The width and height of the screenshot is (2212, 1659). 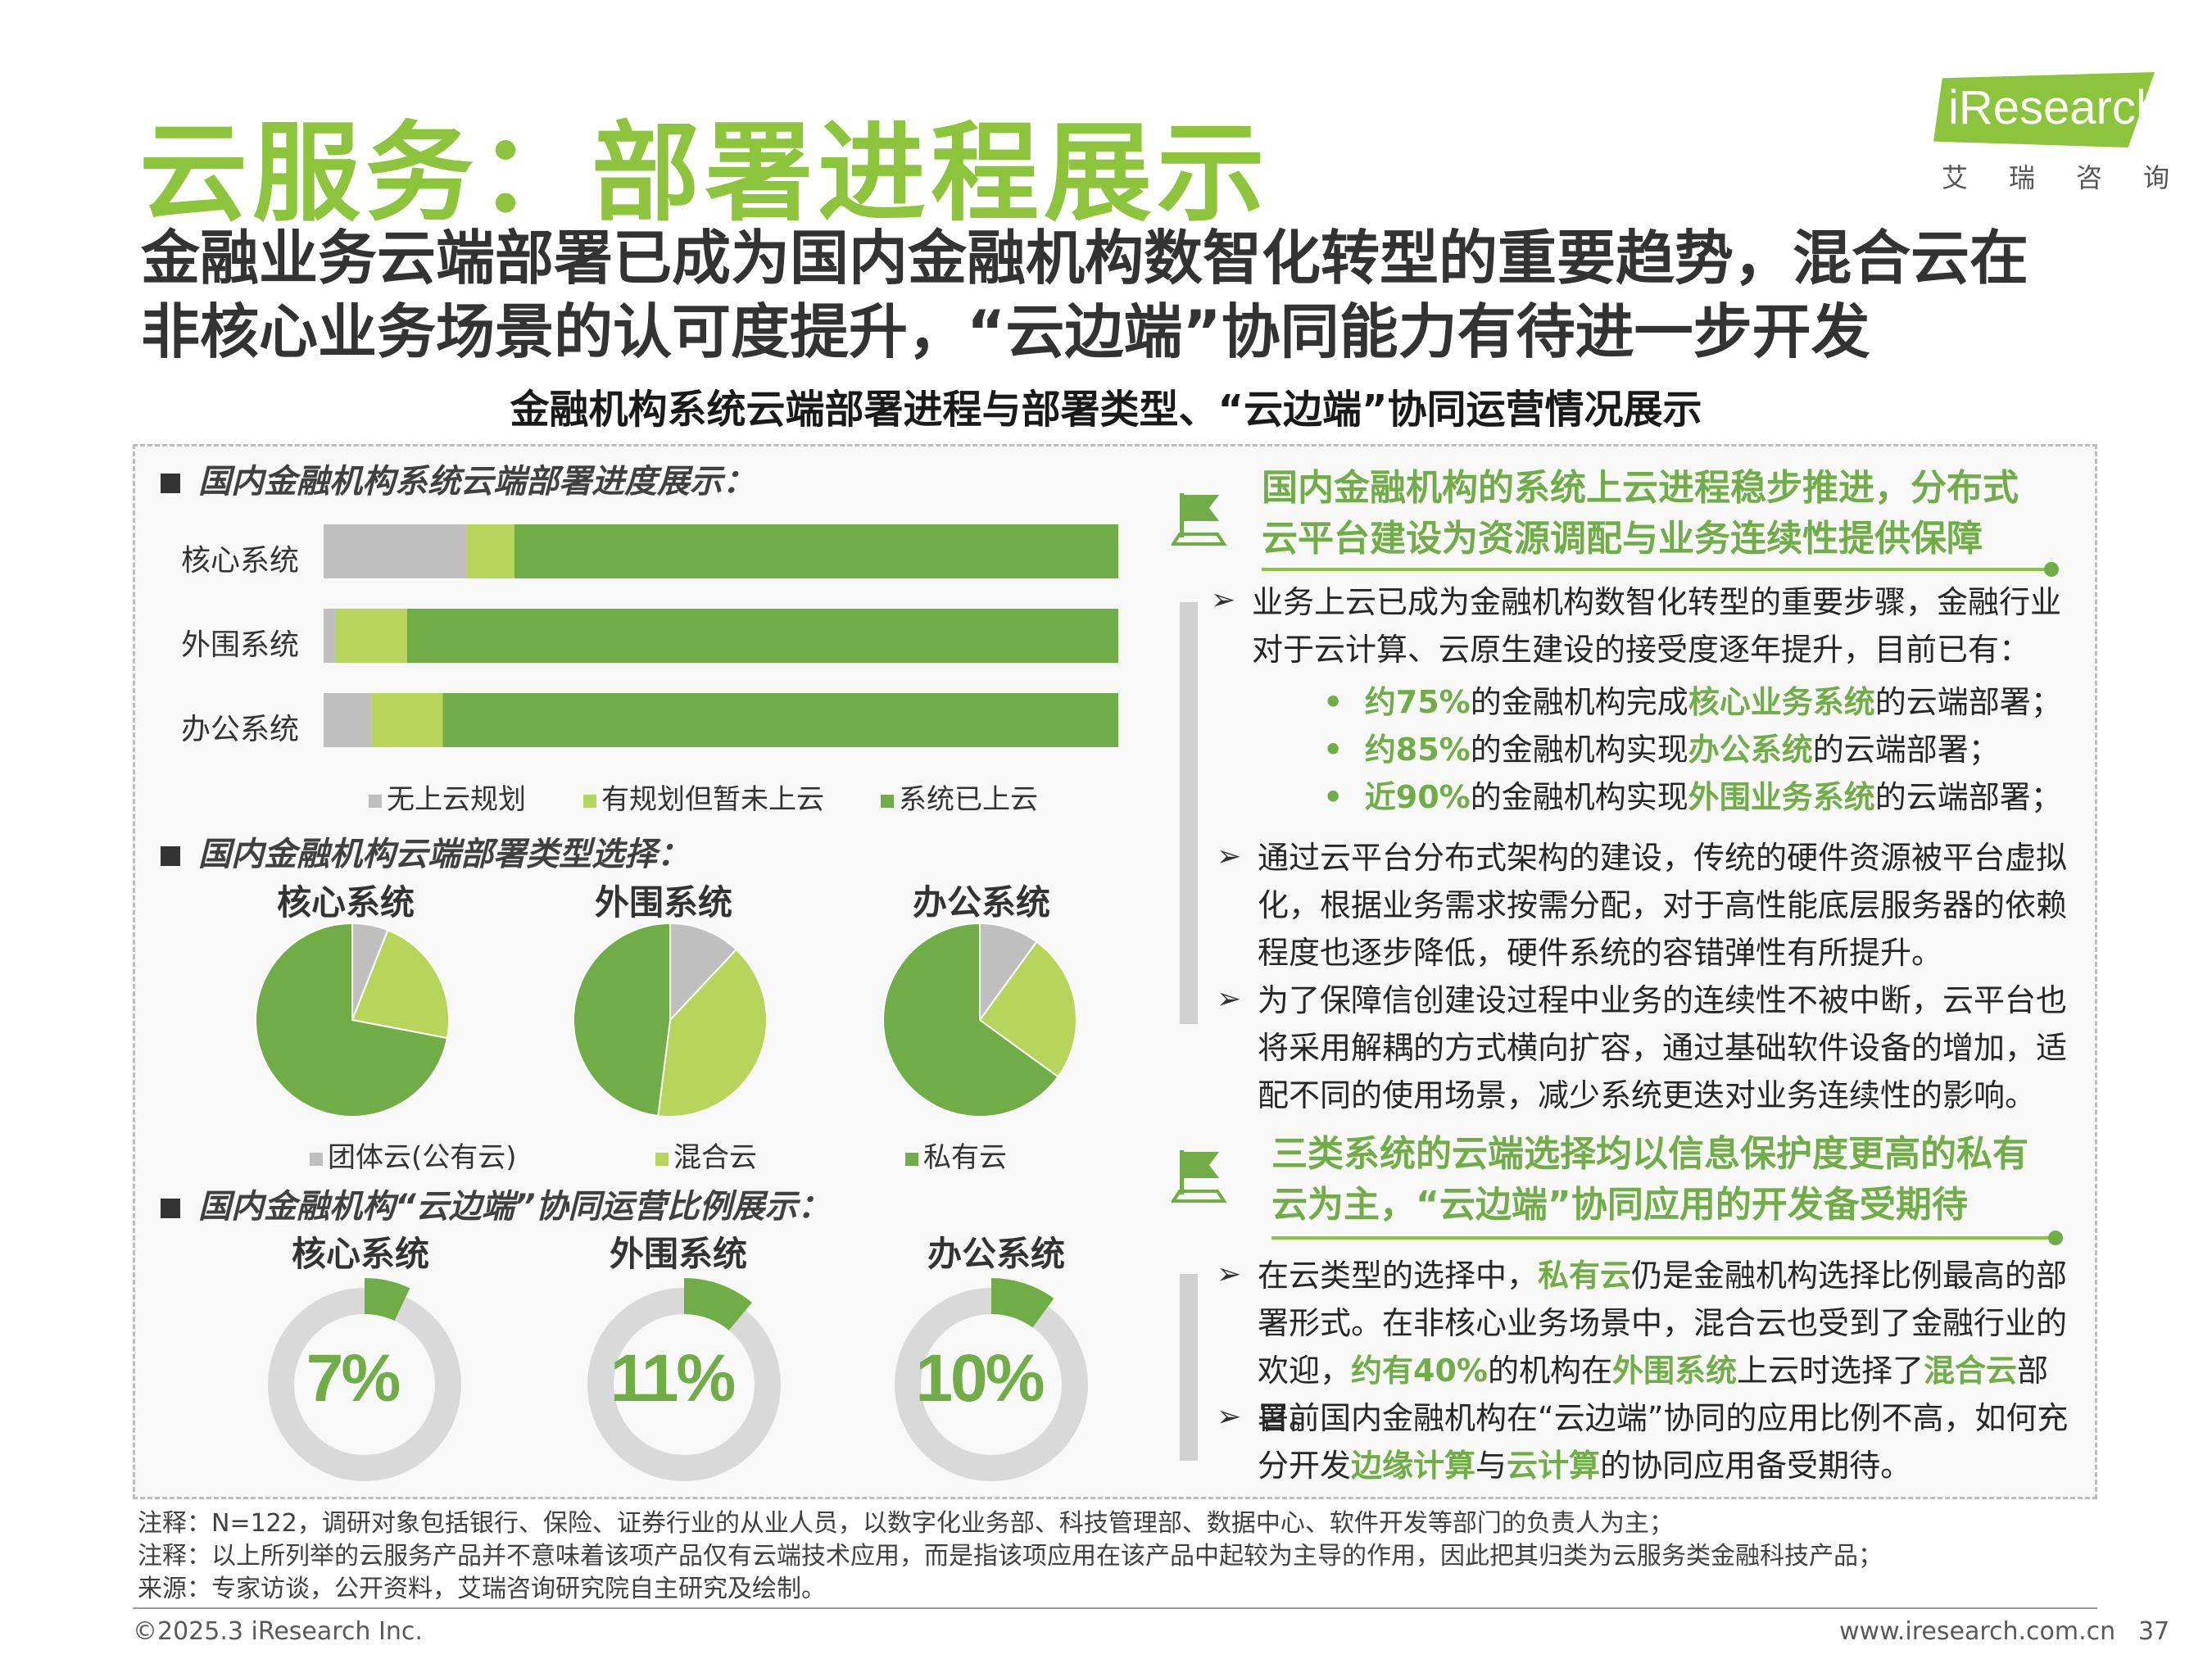 What do you see at coordinates (278, 1631) in the screenshot?
I see `footer-copyright: ©2025.3 iResearch Inc.` at bounding box center [278, 1631].